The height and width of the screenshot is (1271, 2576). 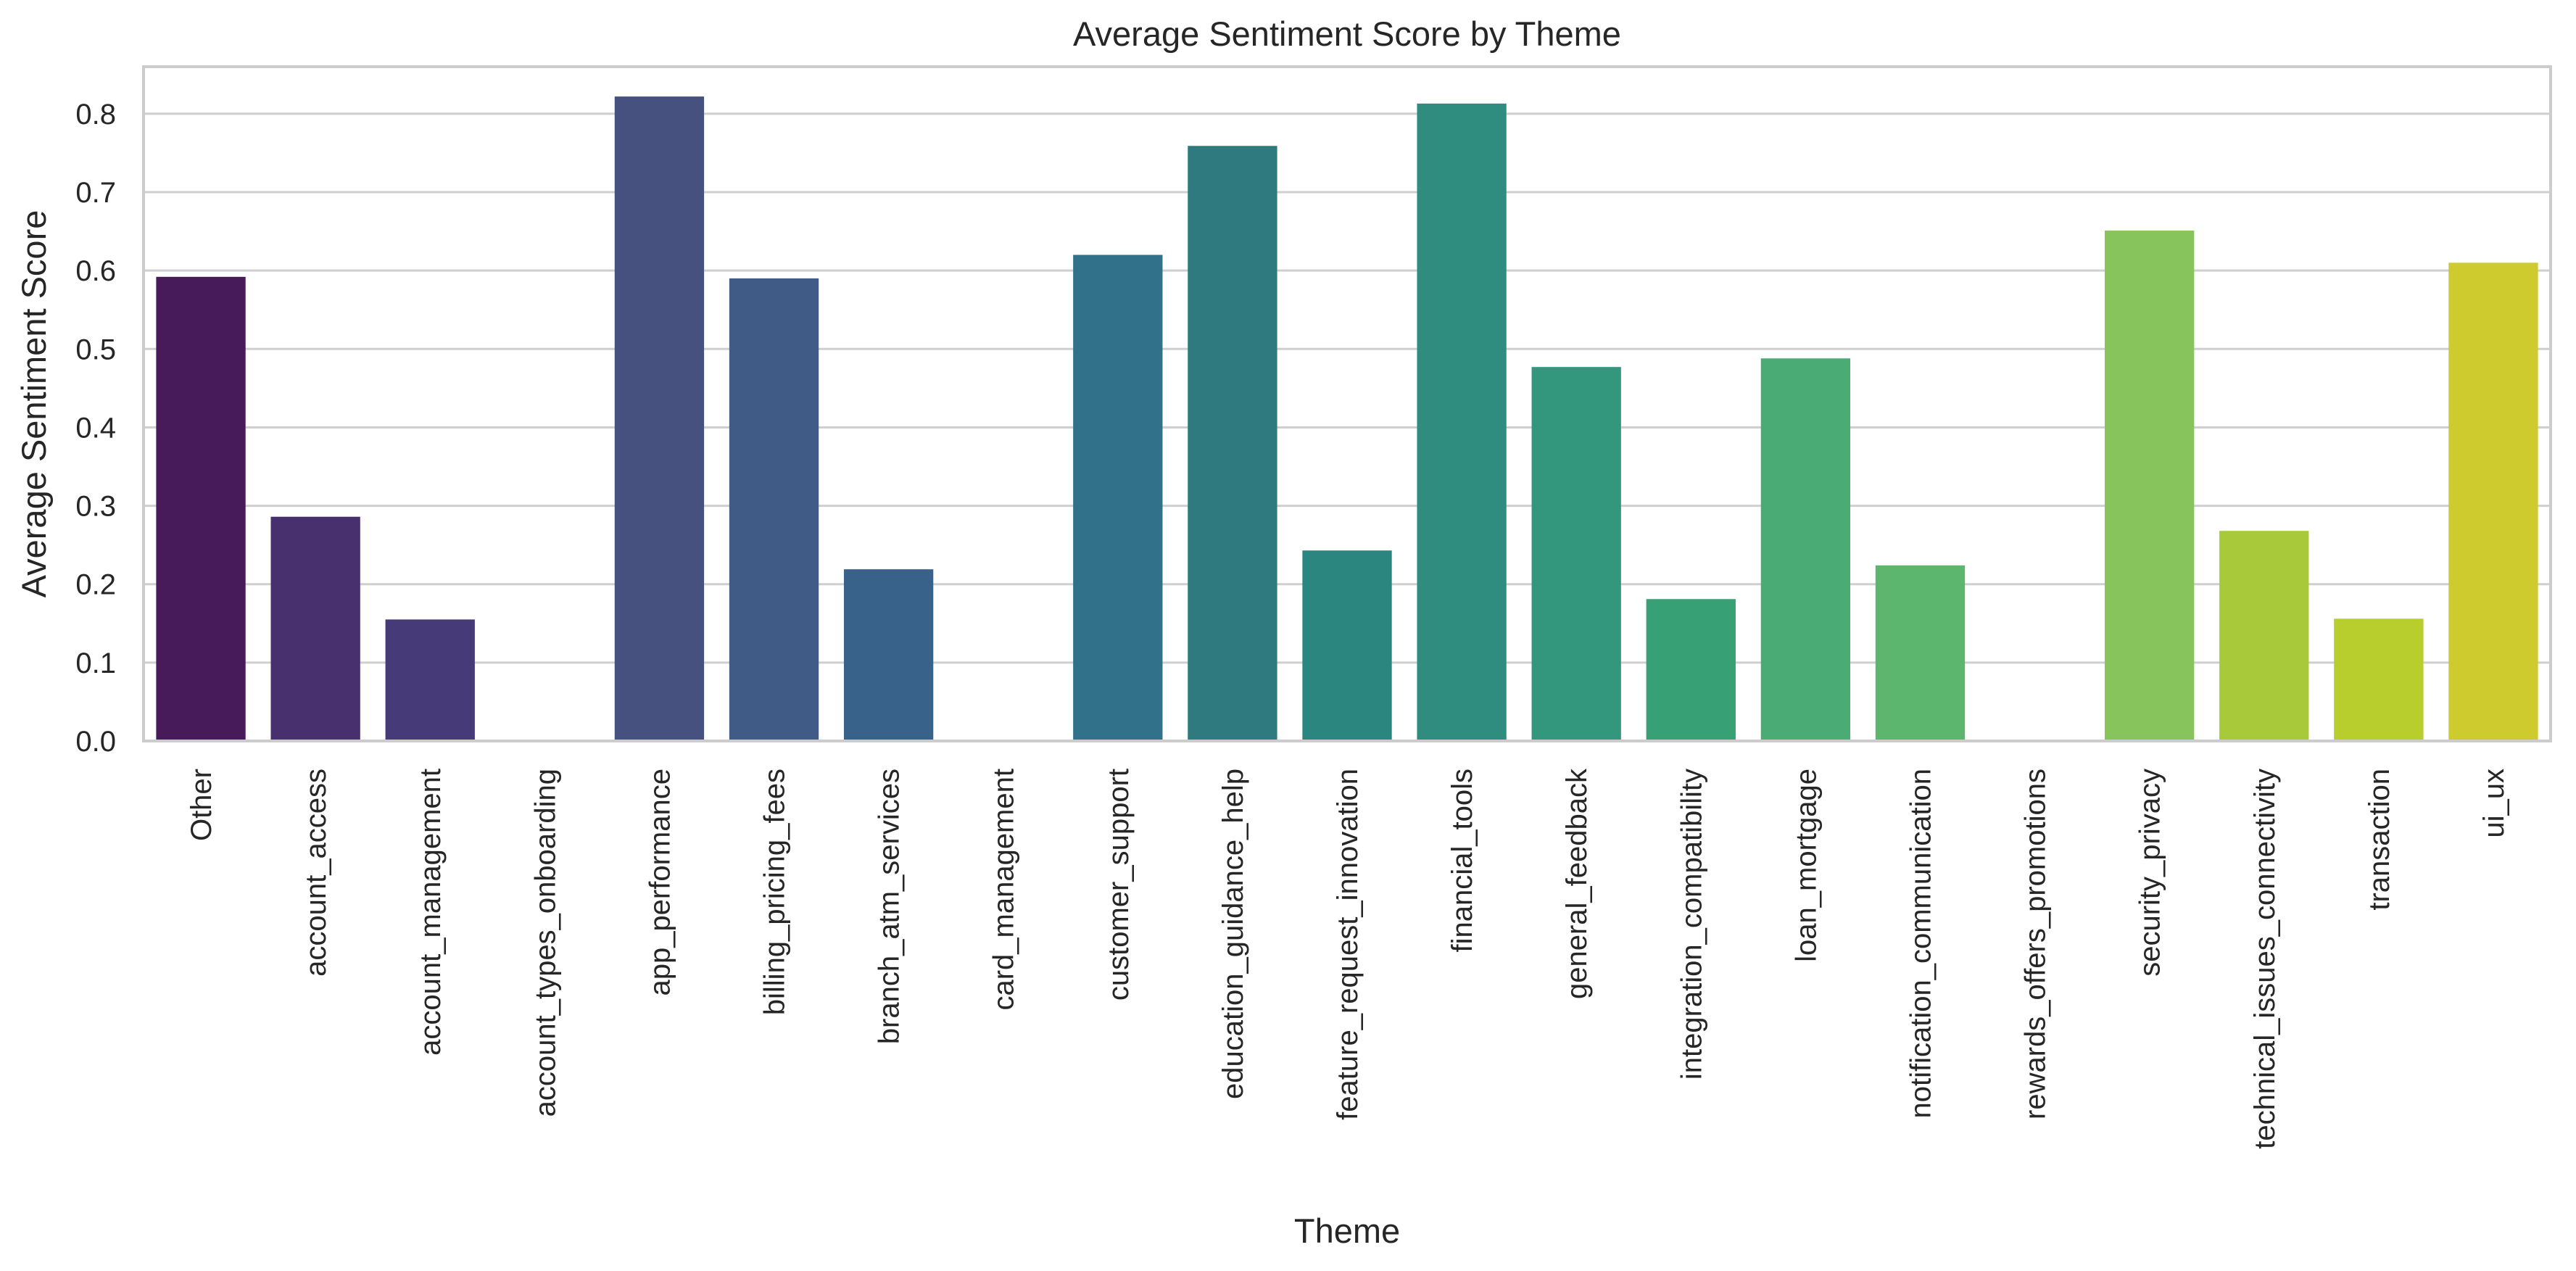 What do you see at coordinates (2150, 873) in the screenshot?
I see `x-tick-label: security_privacy` at bounding box center [2150, 873].